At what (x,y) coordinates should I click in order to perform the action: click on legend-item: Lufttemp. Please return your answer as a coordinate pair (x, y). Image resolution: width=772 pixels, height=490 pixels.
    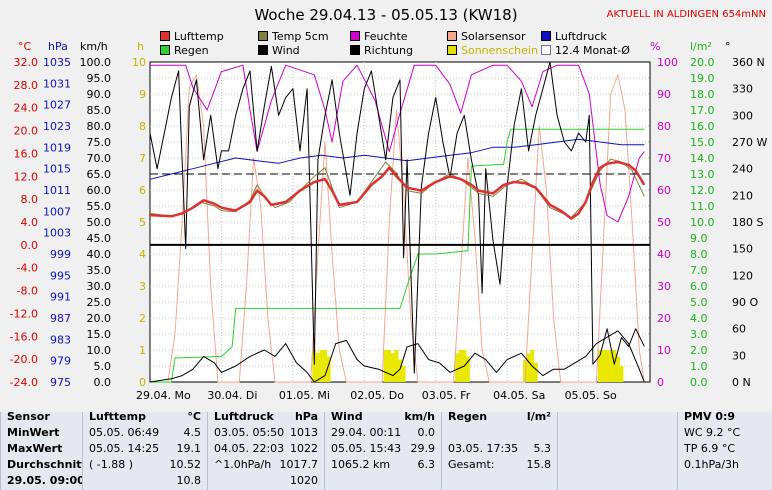
    Looking at the image, I should click on (192, 36).